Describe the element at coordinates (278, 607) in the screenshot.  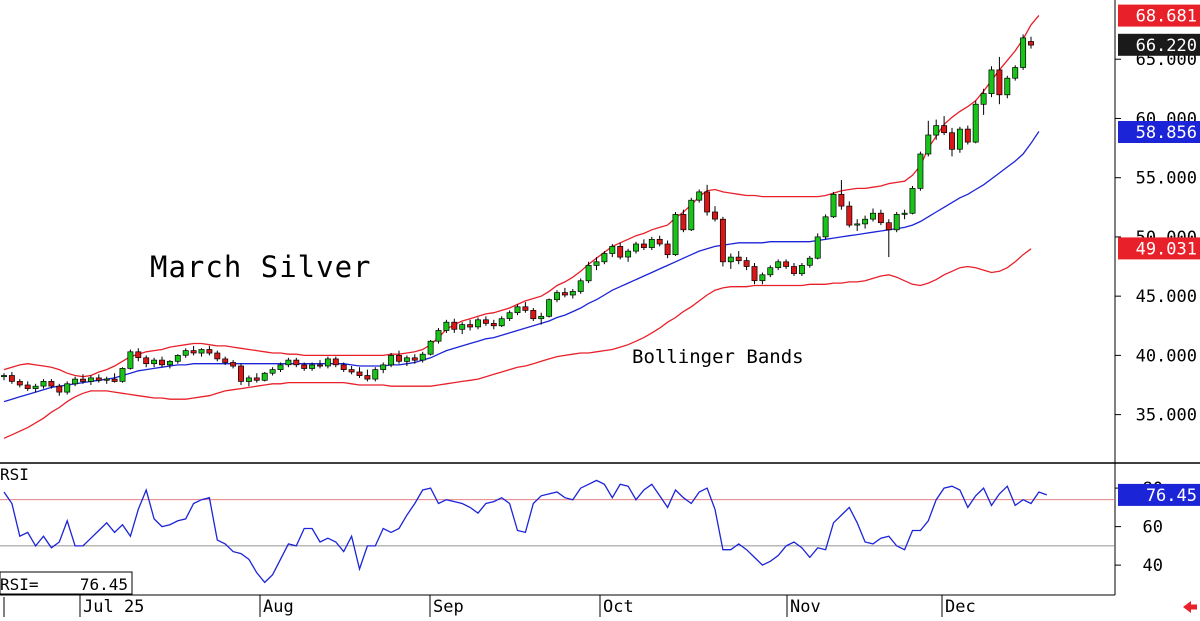
I see `x-axis-label: Aug` at that location.